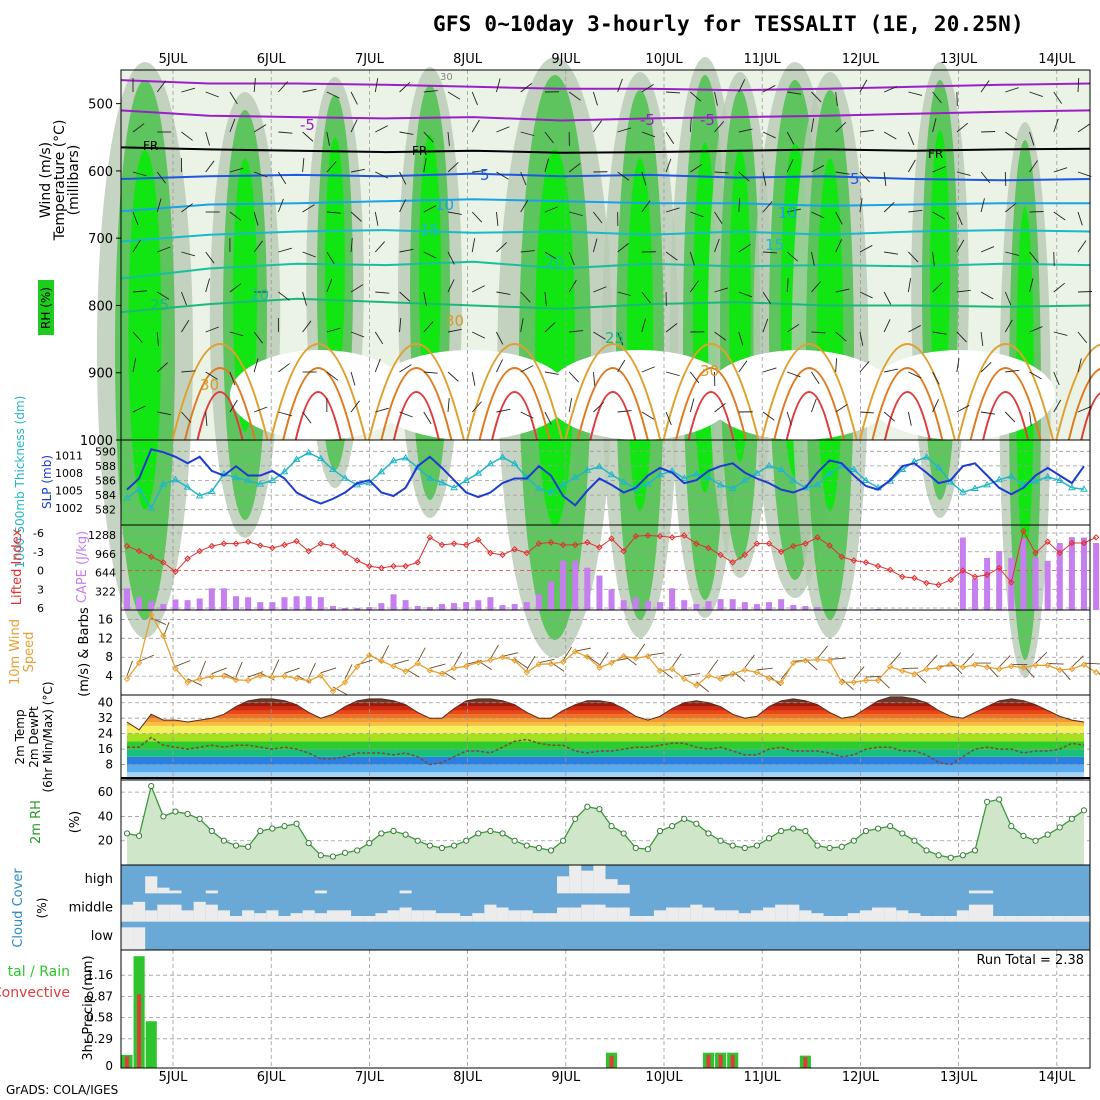 The width and height of the screenshot is (1100, 1100). Describe the element at coordinates (99, 1039) in the screenshot. I see `precip-tick-label: 0.29` at that location.